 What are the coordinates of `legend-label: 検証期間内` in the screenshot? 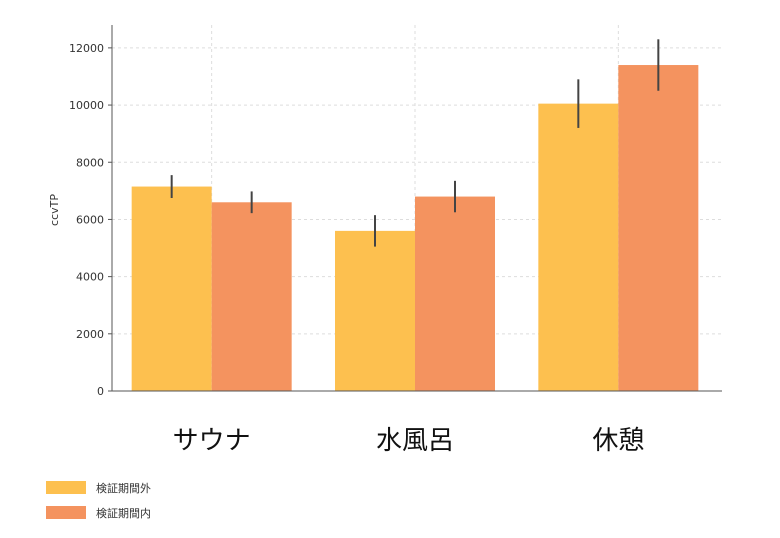 It's located at (123, 513).